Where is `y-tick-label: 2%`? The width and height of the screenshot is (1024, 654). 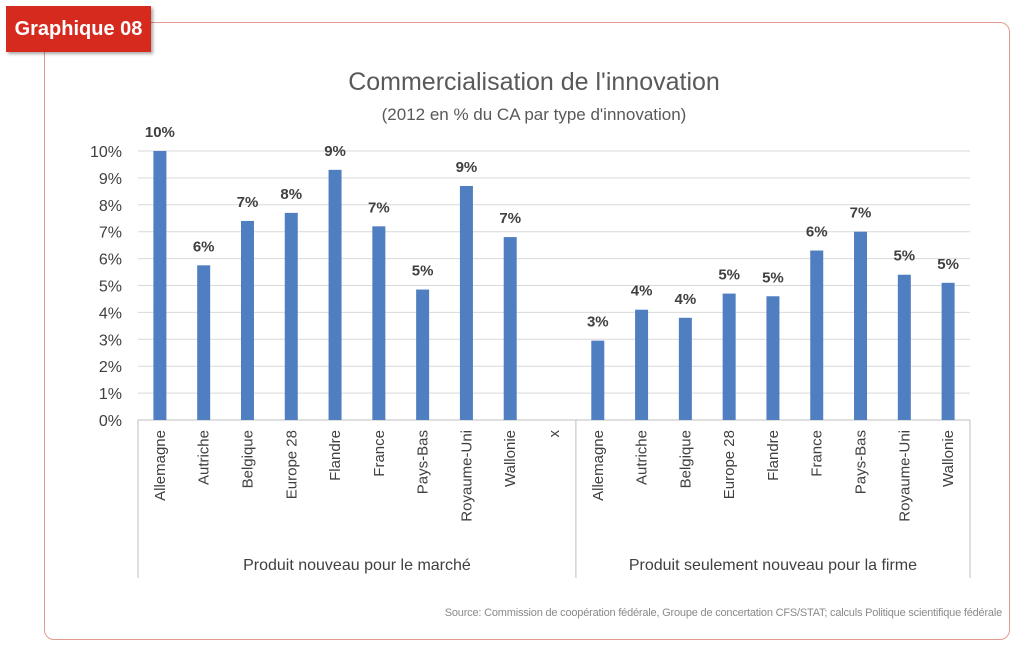 y-tick-label: 2% is located at coordinates (110, 367).